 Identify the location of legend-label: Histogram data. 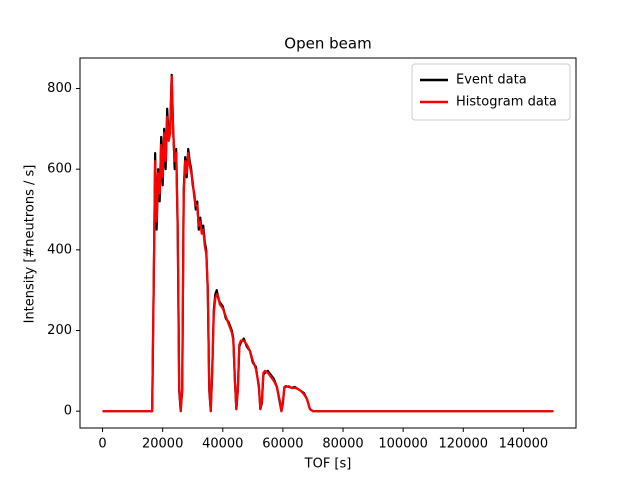
(506, 102).